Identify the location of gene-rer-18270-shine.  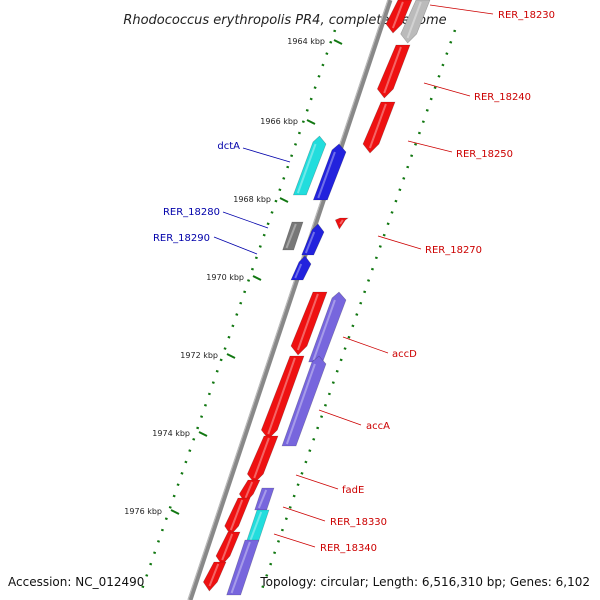
(341, 222).